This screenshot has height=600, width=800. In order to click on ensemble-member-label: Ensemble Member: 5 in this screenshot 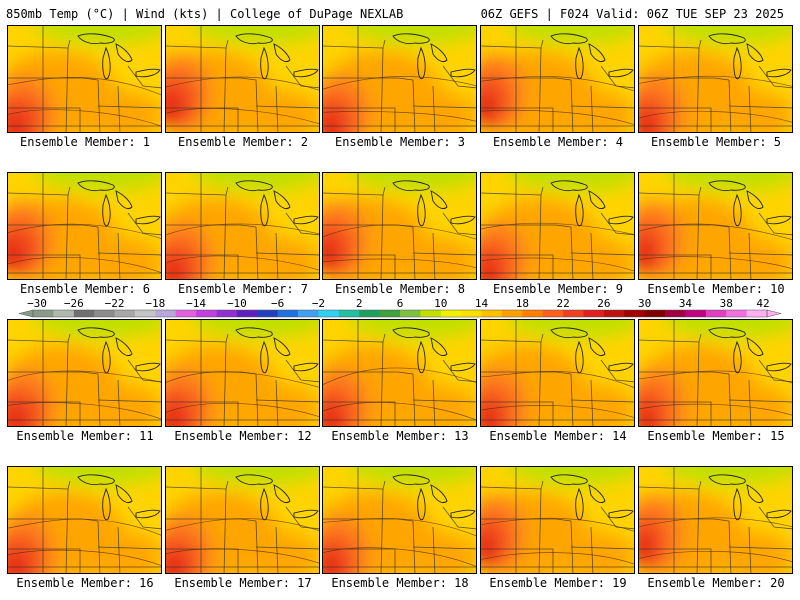, I will do `click(716, 142)`.